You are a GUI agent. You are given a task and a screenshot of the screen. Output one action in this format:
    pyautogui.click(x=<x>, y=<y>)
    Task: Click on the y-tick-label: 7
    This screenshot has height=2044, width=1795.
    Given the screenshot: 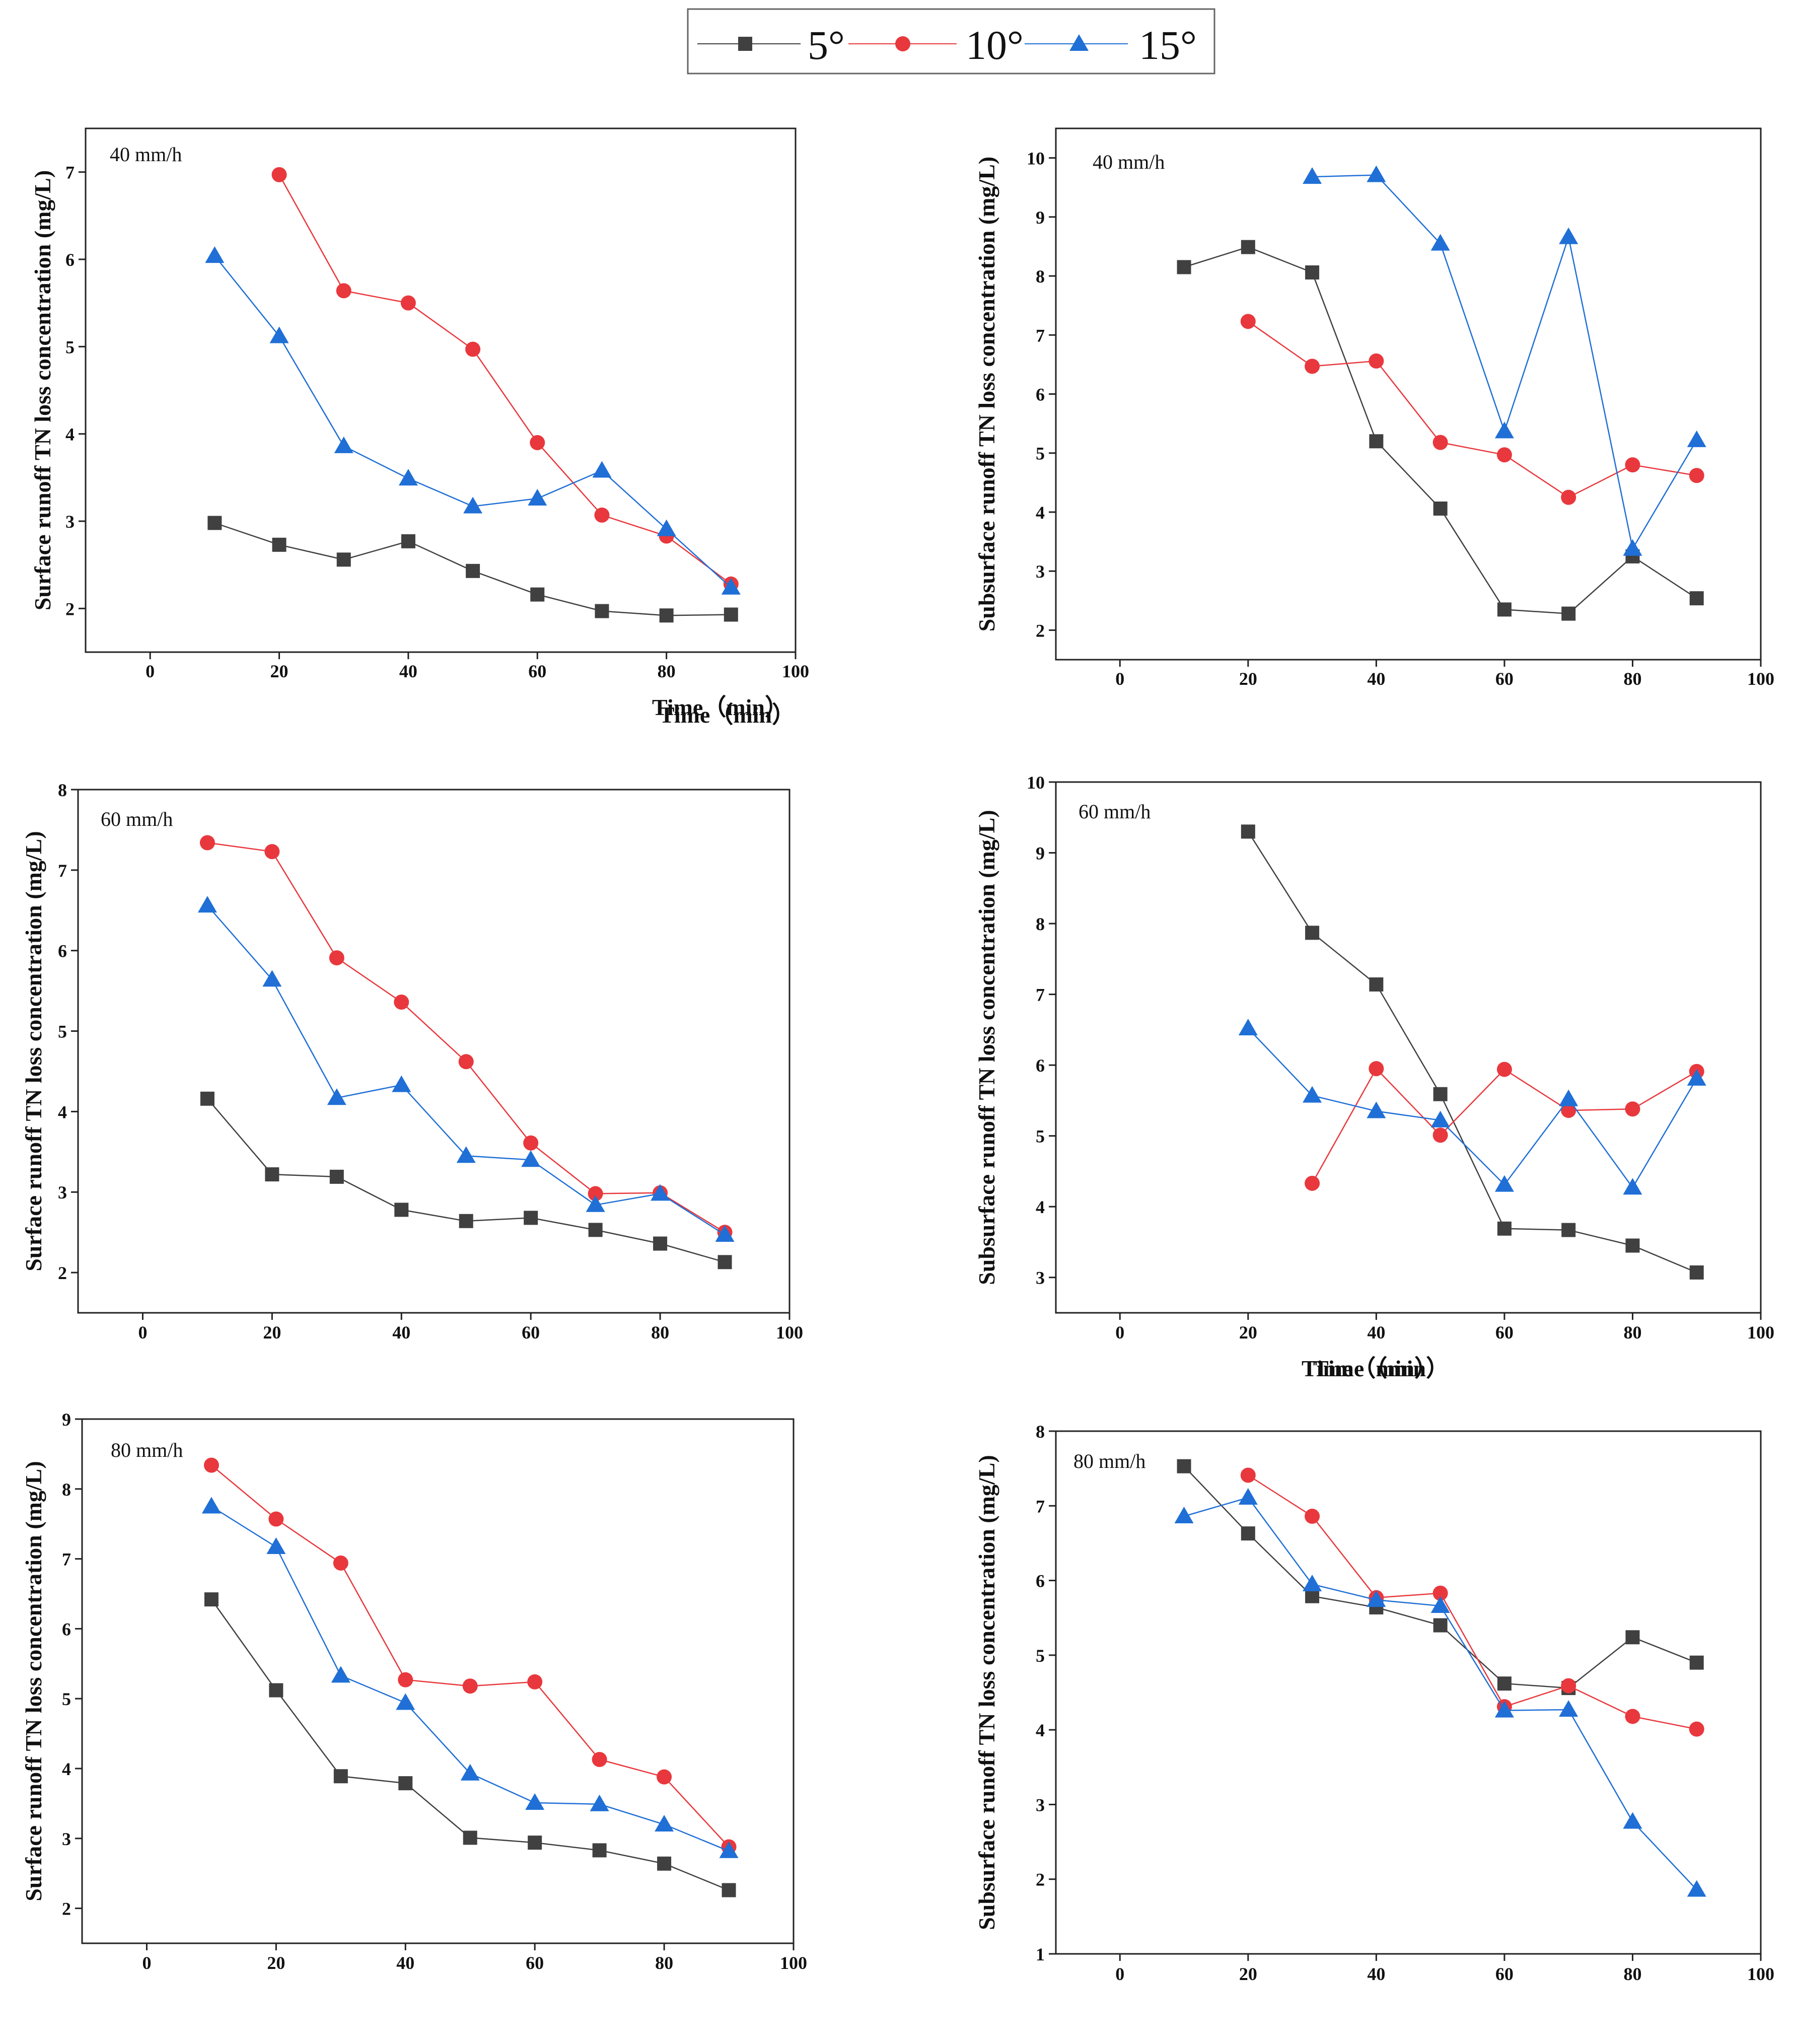 What is the action you would take?
    pyautogui.click(x=1040, y=1506)
    